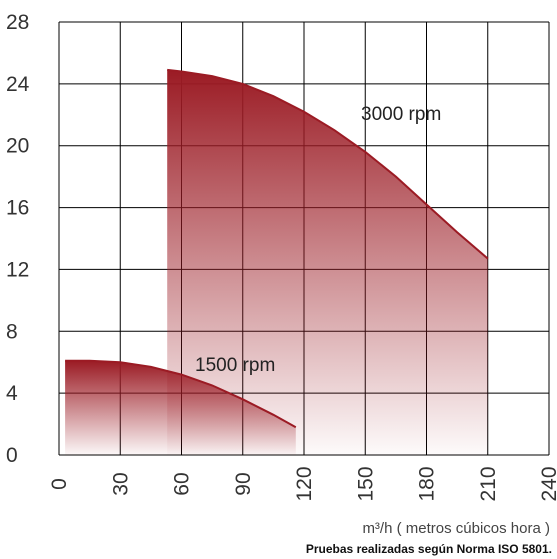 The width and height of the screenshot is (557, 559). What do you see at coordinates (429, 549) in the screenshot?
I see `footnote: Pruebas realizadas según Norma ISO 5801.` at bounding box center [429, 549].